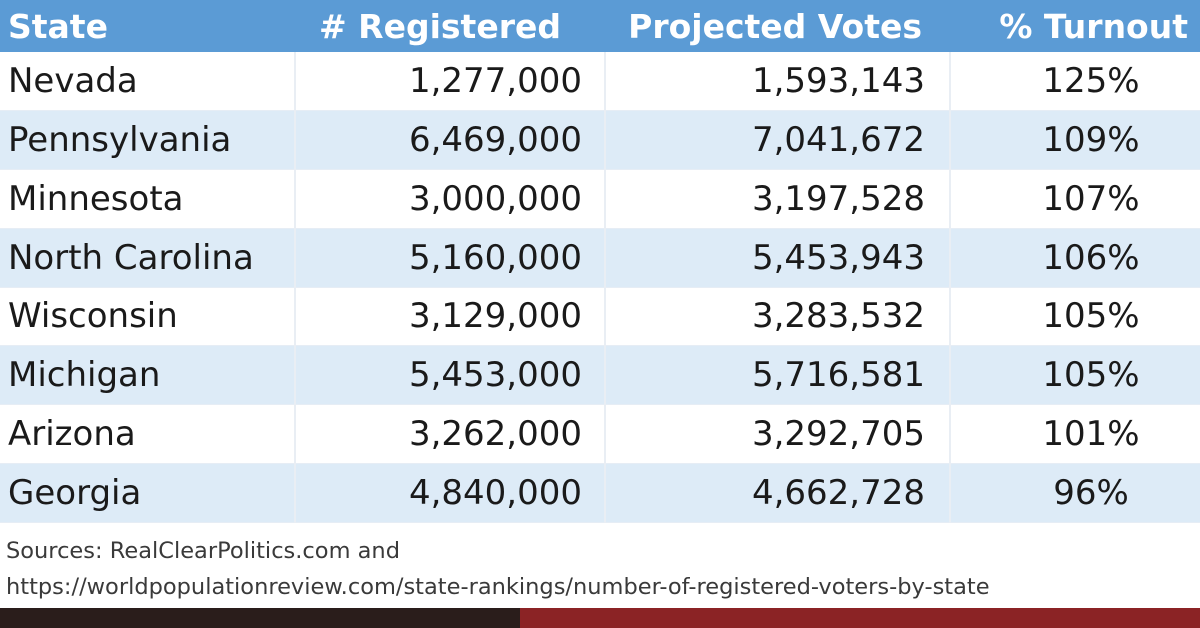 This screenshot has width=1200, height=628. What do you see at coordinates (860, 618) in the screenshot?
I see `red-background-region` at bounding box center [860, 618].